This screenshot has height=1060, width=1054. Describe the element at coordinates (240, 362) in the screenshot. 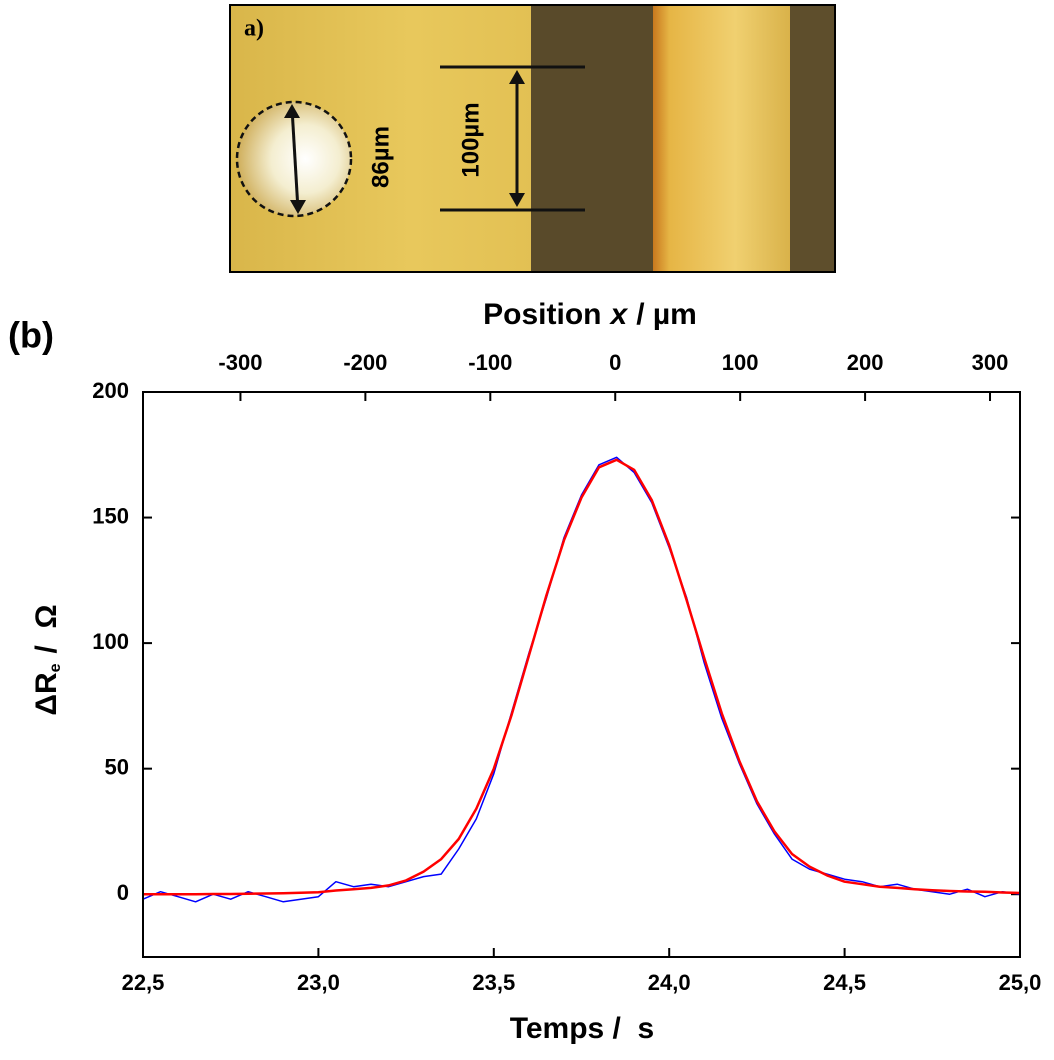

I see `x2-tick-label: -300` at that location.